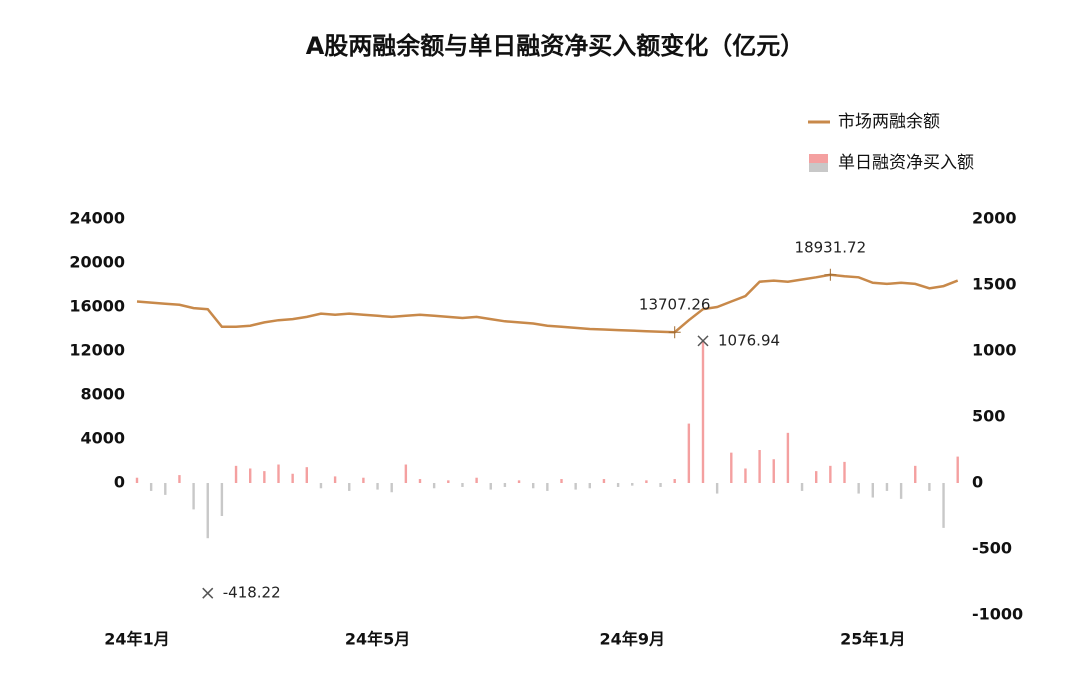  I want to click on x-tick-label: 24年5月, so click(377, 639).